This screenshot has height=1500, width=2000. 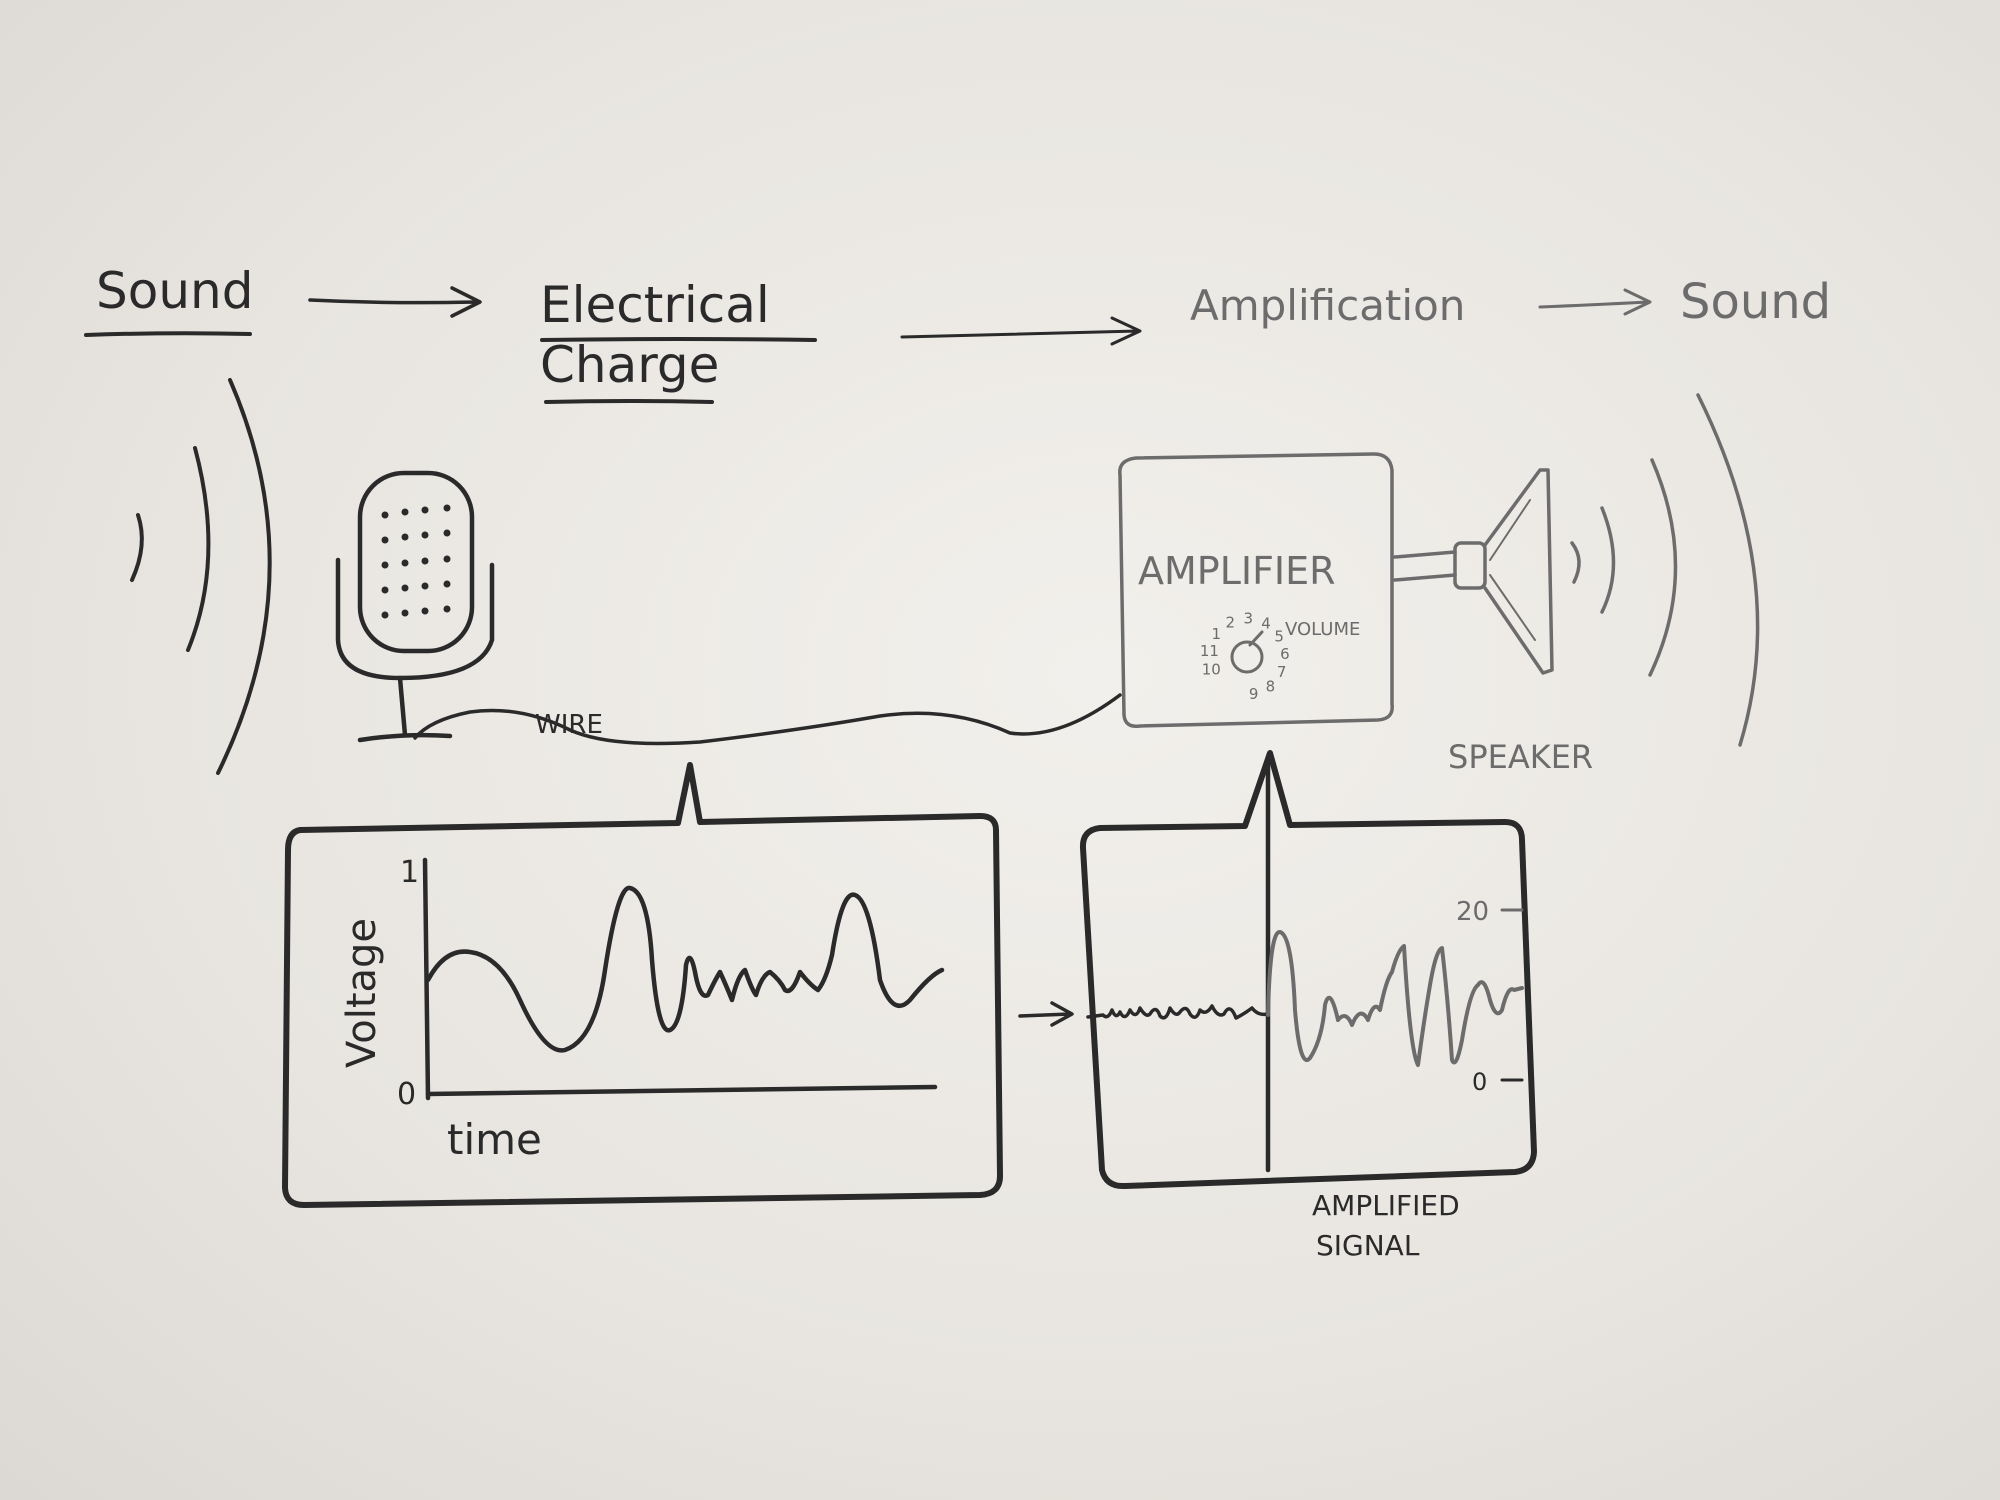 I want to click on speaker-icon, so click(x=1503, y=571).